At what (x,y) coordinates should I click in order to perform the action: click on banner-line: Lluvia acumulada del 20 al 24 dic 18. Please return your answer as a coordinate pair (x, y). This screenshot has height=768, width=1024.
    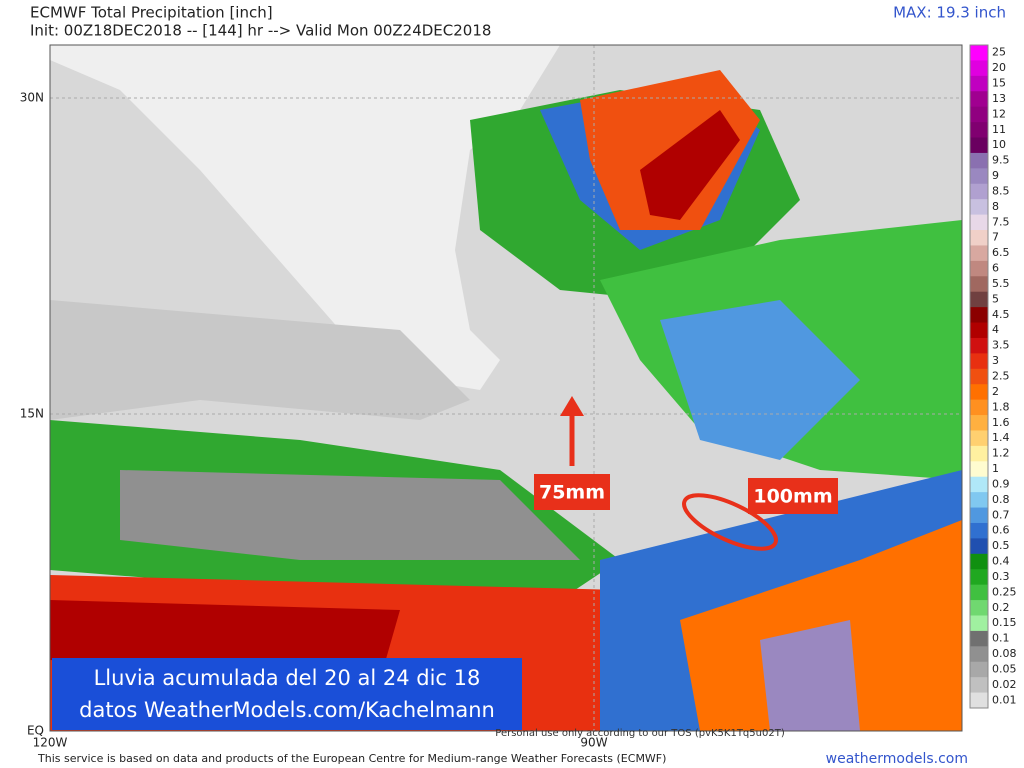
    Looking at the image, I should click on (287, 678).